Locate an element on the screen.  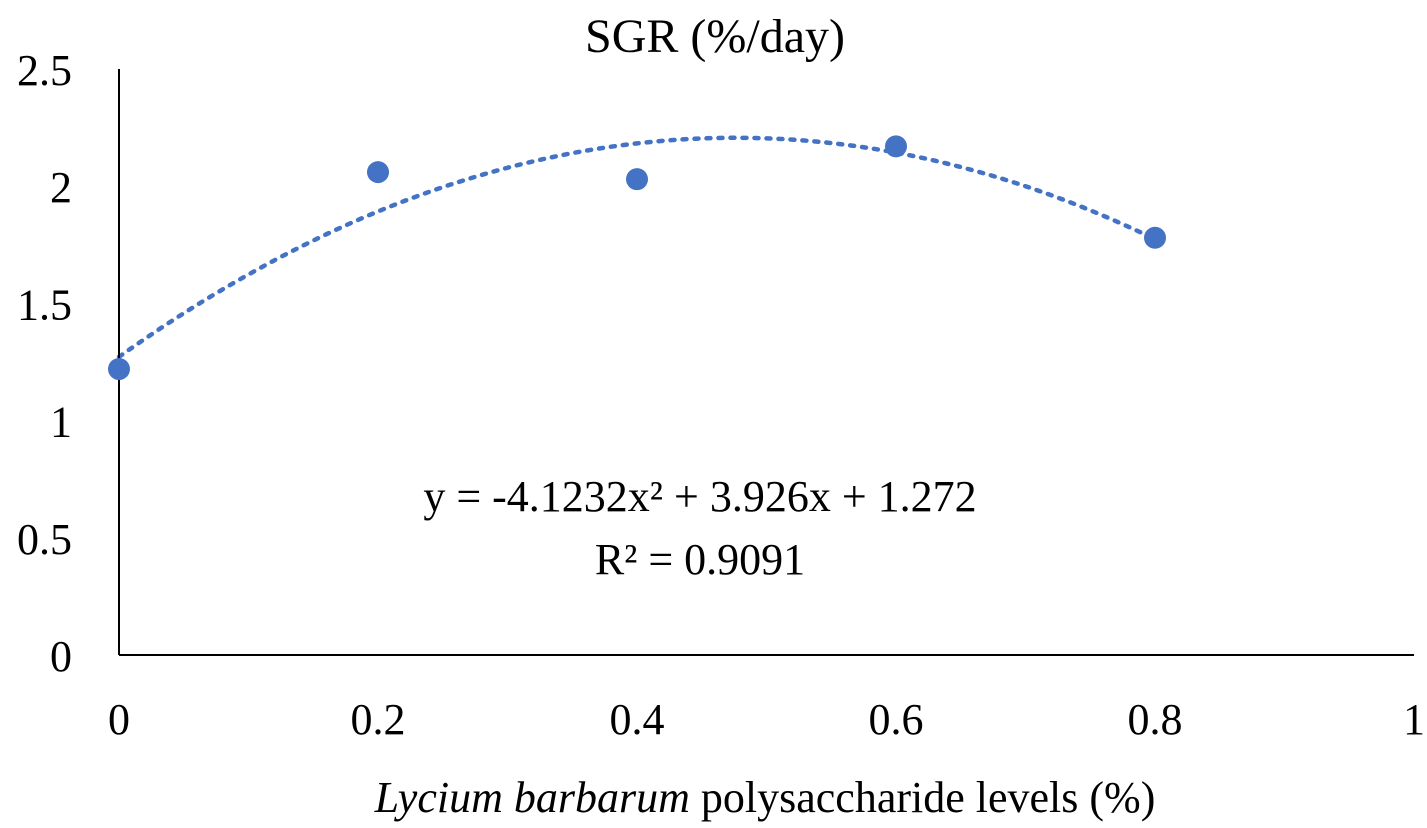
x-tick-label: 1 is located at coordinates (1414, 719).